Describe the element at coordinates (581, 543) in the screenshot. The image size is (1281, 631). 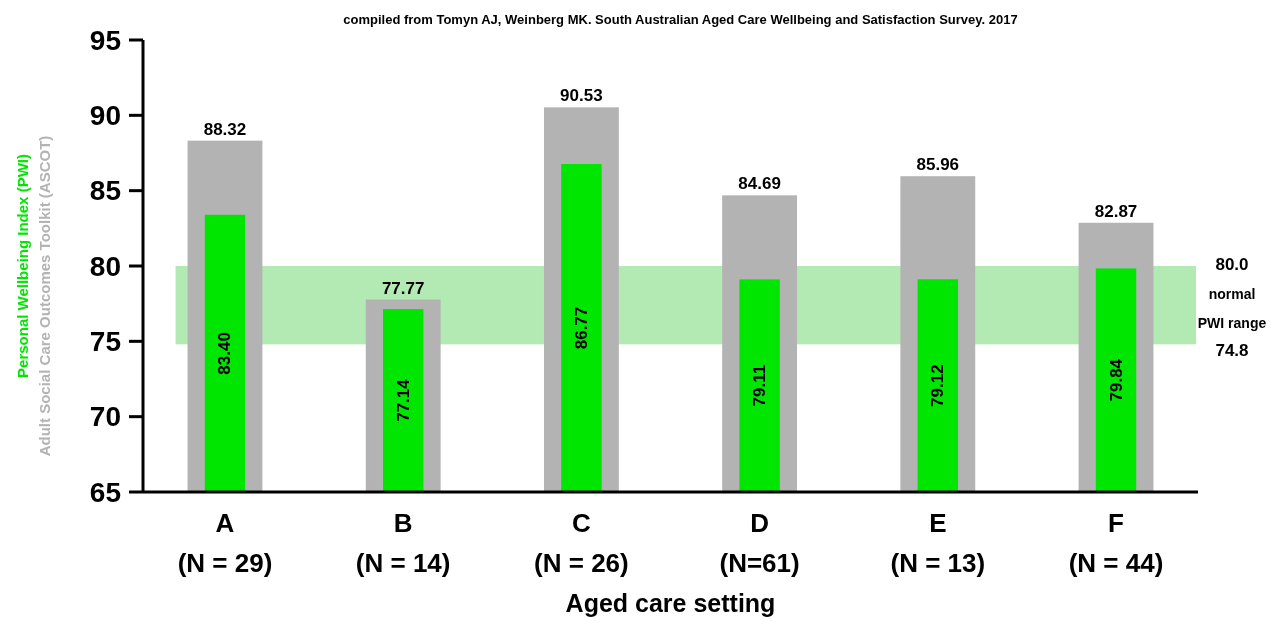
I see `x-tick-label: C (N = 26)` at that location.